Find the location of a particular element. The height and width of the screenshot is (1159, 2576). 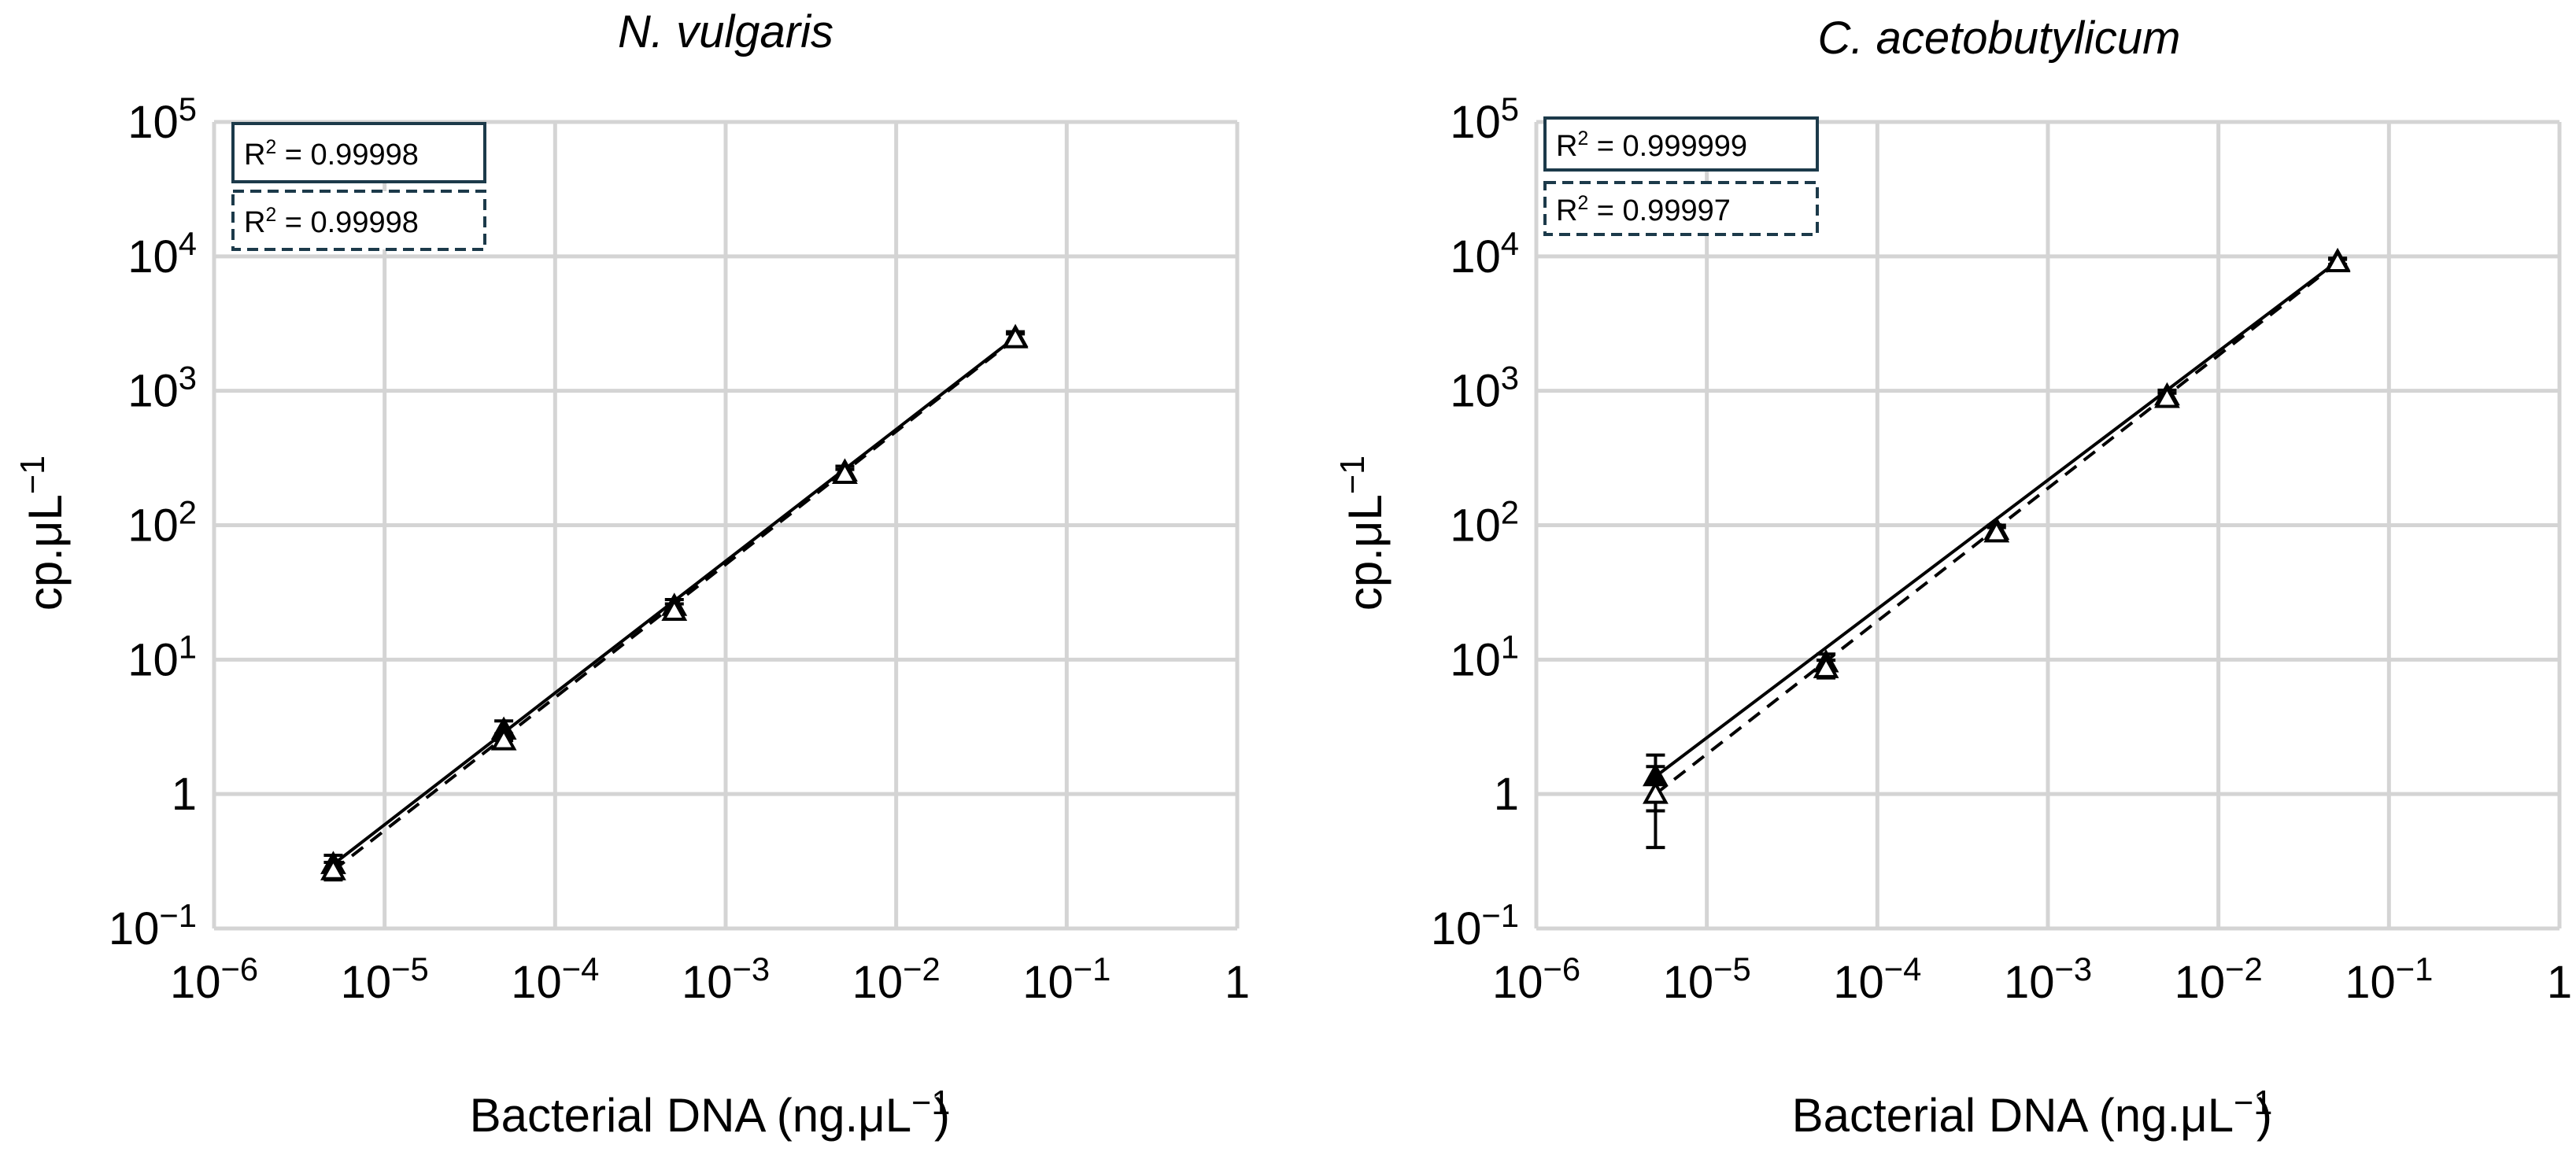

r2-box-dashed: R2 = 0.99997 is located at coordinates (1681, 208).